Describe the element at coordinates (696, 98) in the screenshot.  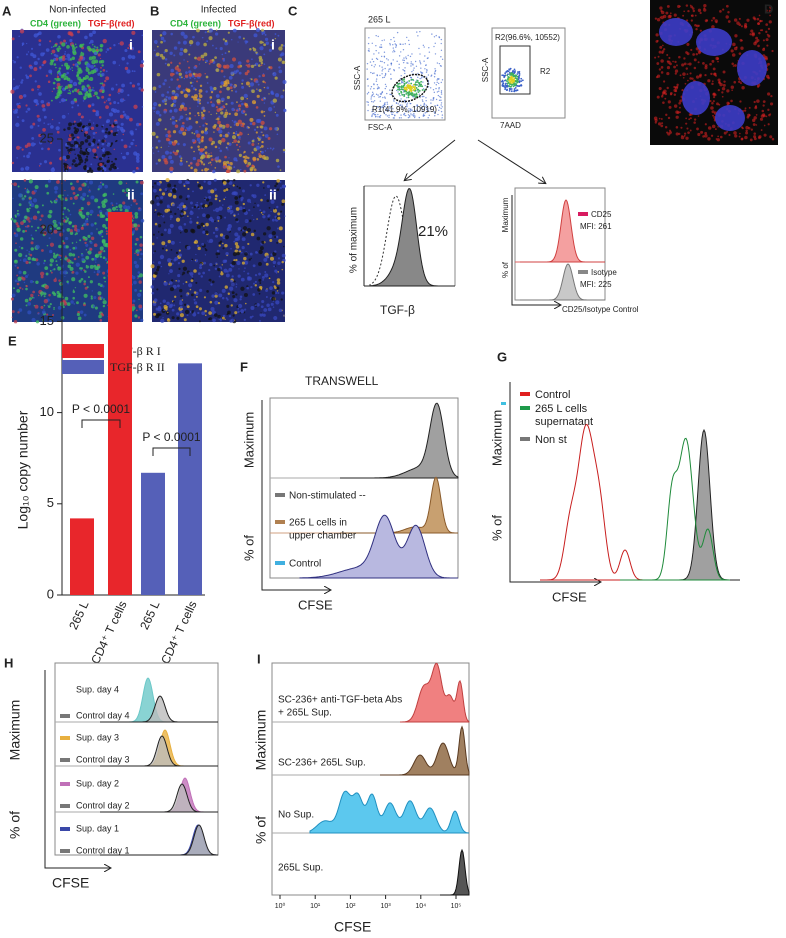
I see `nucleus` at that location.